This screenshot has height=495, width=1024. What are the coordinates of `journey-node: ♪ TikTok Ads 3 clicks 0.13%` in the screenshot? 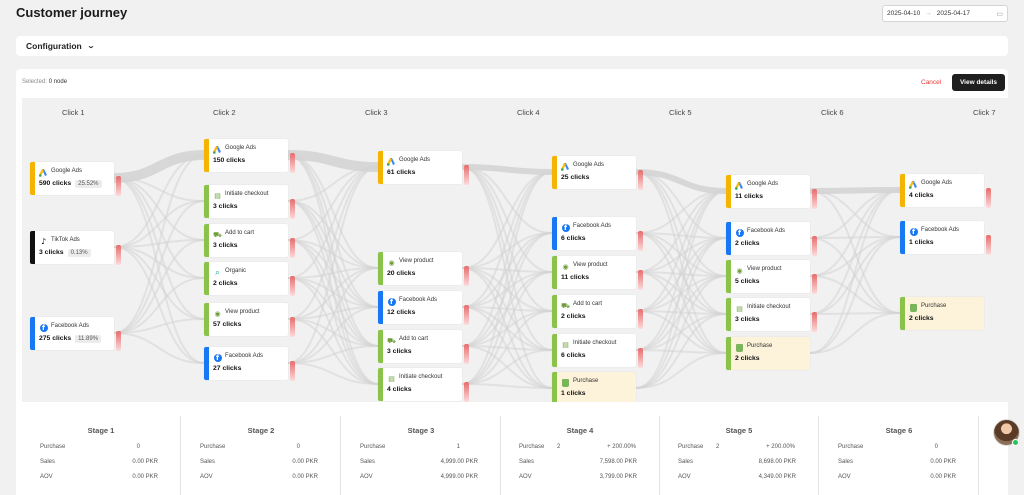 It's located at (72, 247).